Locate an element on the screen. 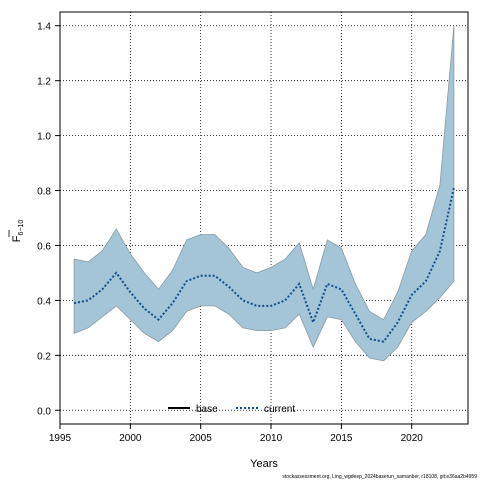  y-tick-label: 0.4 is located at coordinates (44, 301).